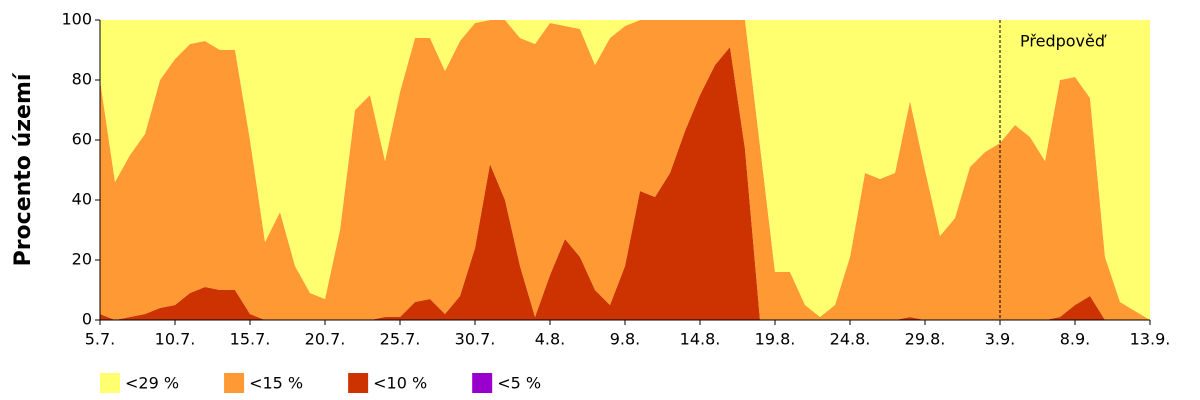  I want to click on x-tick-label: 25.7., so click(400, 339).